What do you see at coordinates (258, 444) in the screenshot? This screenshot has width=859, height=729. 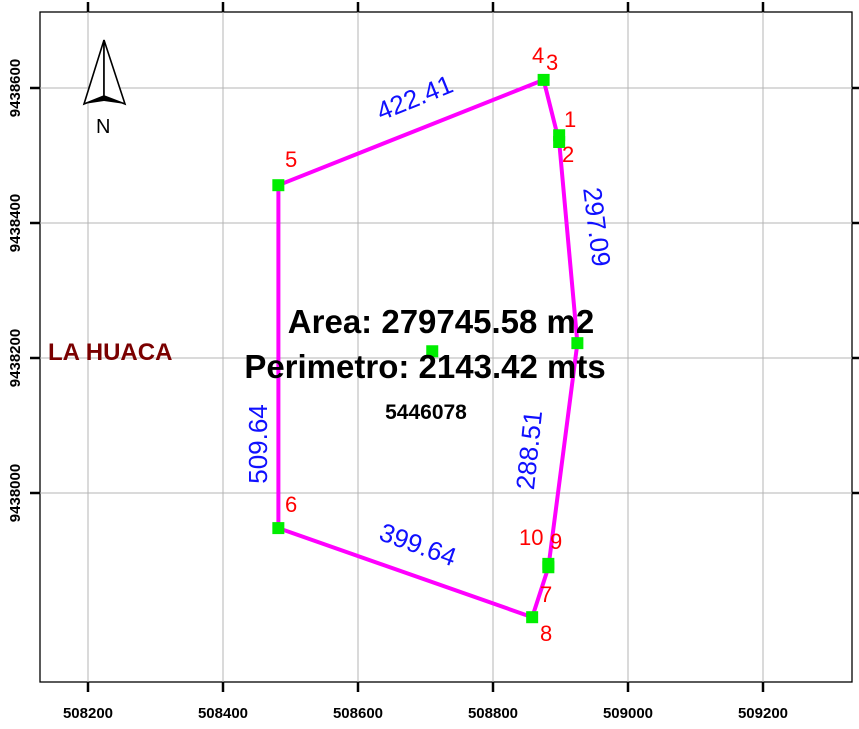 I see `segment-length-label: 509.64` at bounding box center [258, 444].